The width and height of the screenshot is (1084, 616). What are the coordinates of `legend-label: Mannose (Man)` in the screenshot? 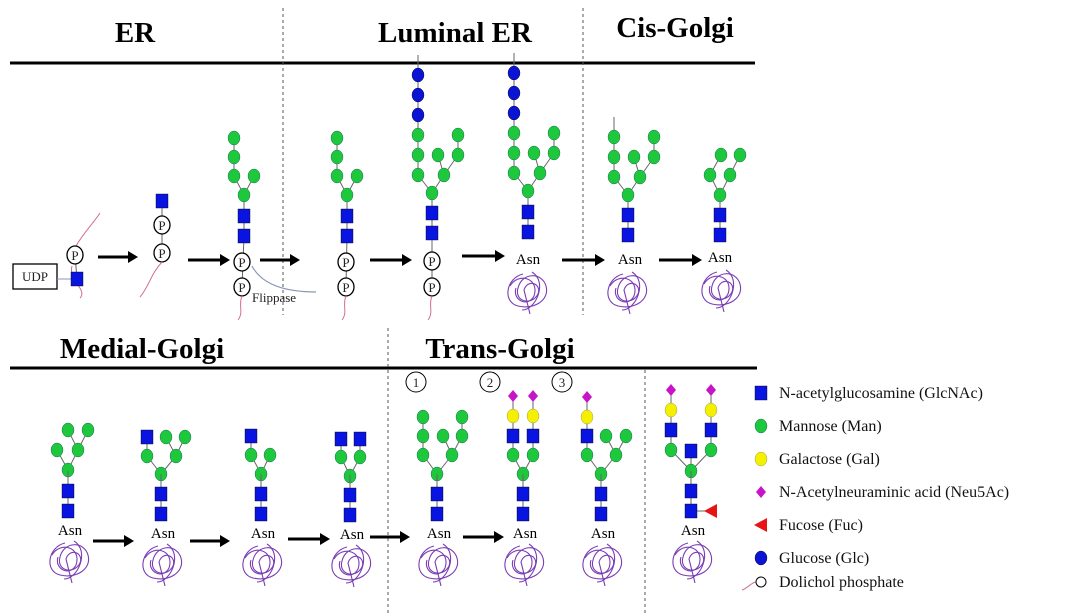 It's located at (830, 426).